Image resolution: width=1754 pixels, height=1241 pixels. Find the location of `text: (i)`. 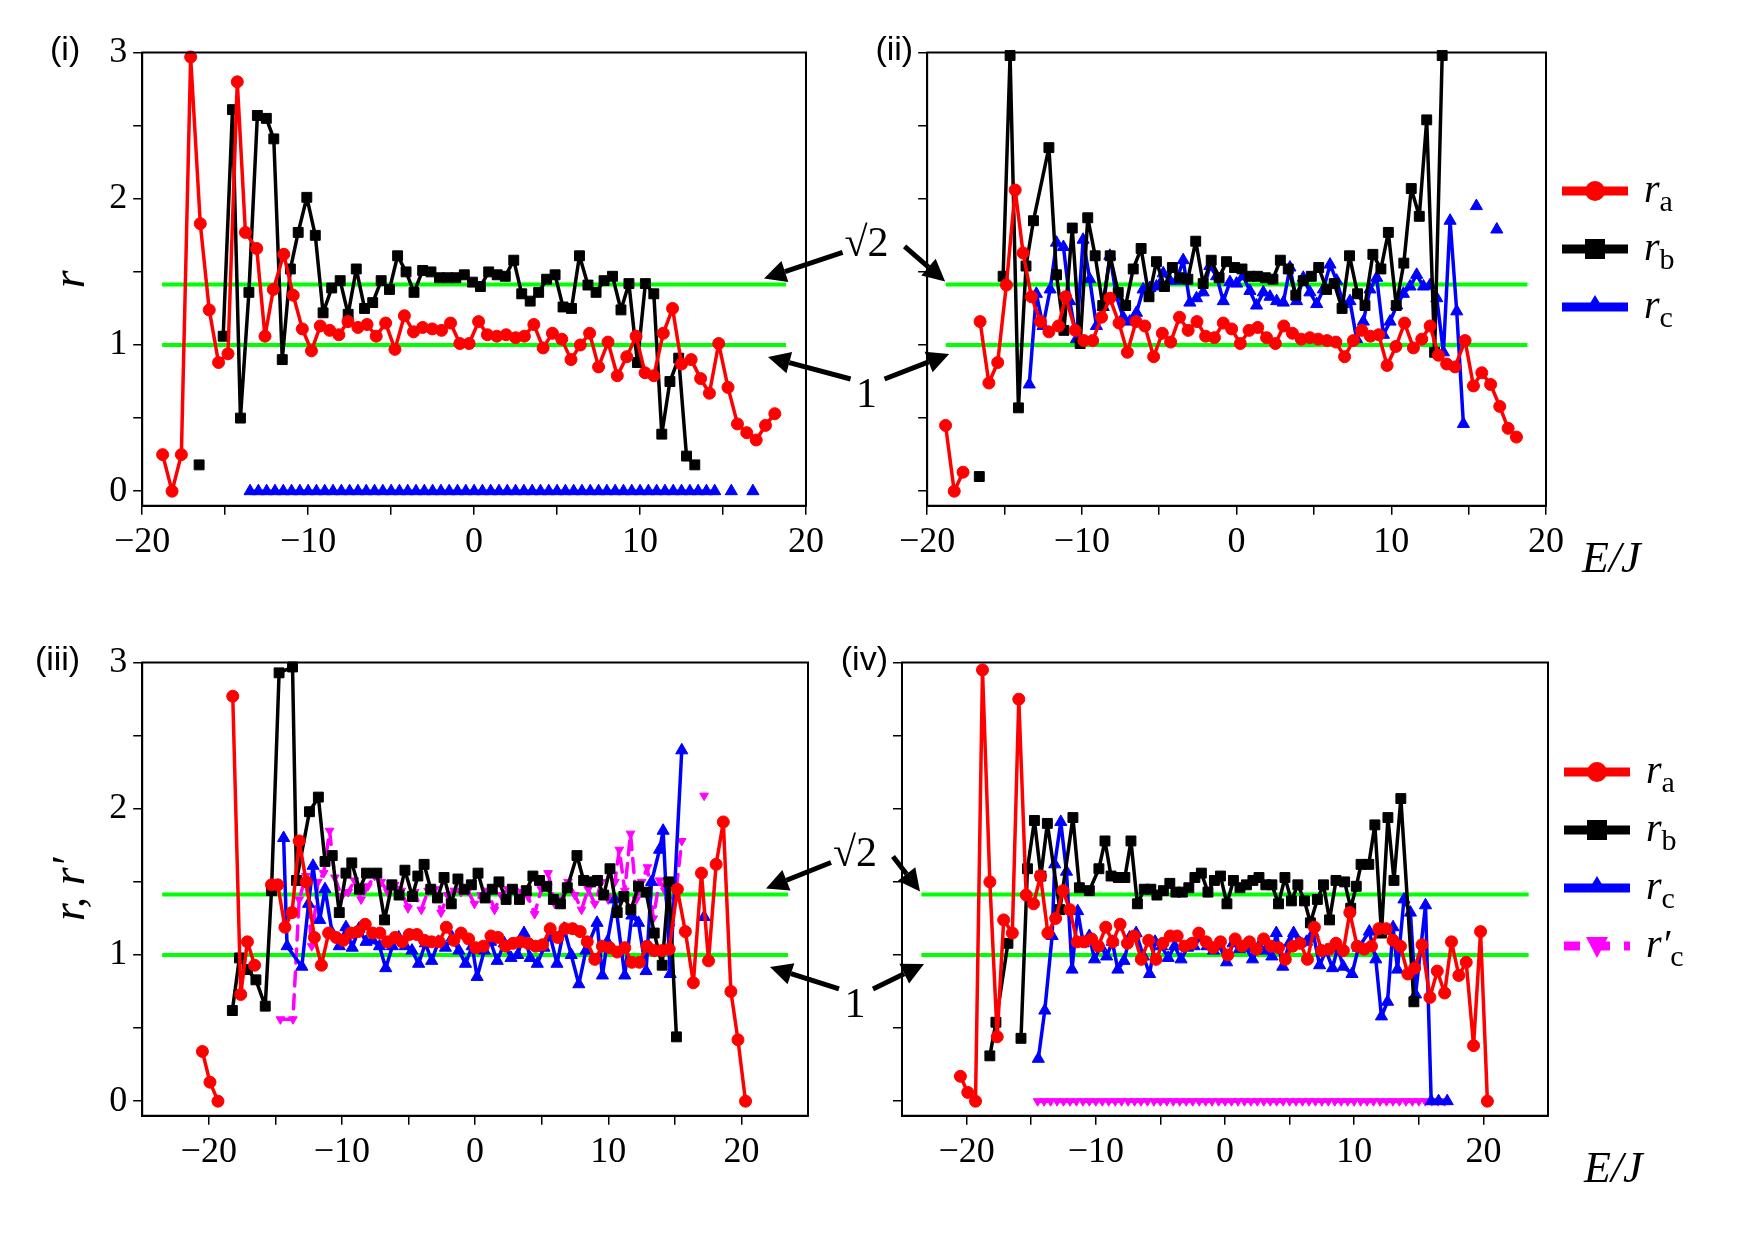

text: (i) is located at coordinates (65, 47).